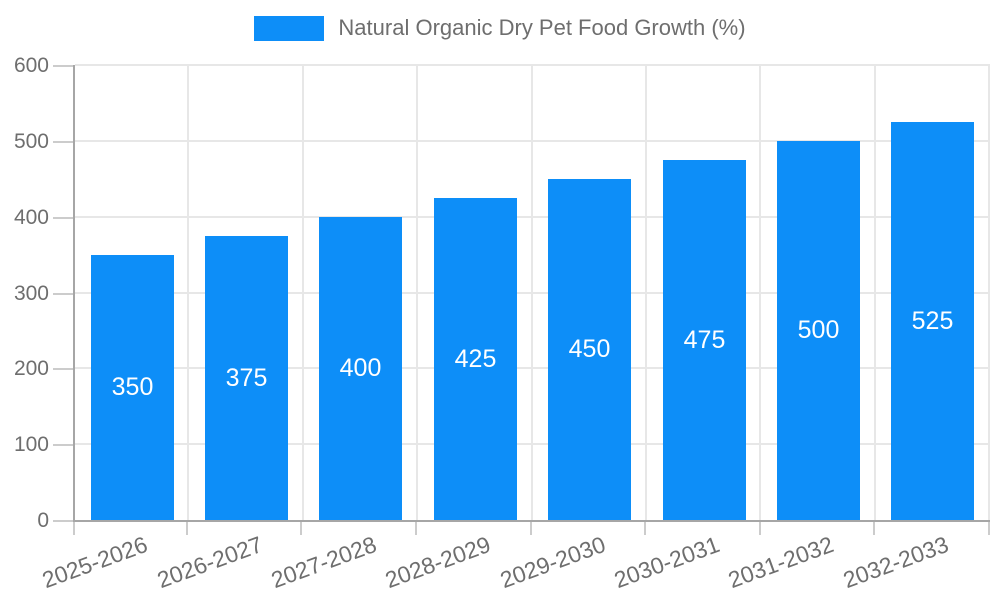  I want to click on bar: 375, so click(246, 378).